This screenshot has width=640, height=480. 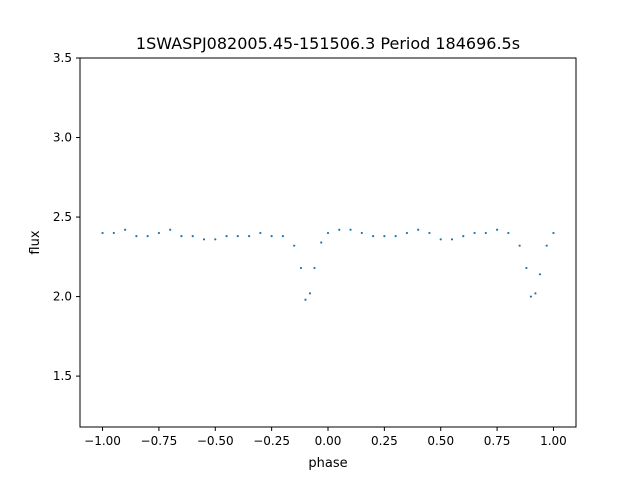 What do you see at coordinates (62, 138) in the screenshot?
I see `y-tick-label: 3.0` at bounding box center [62, 138].